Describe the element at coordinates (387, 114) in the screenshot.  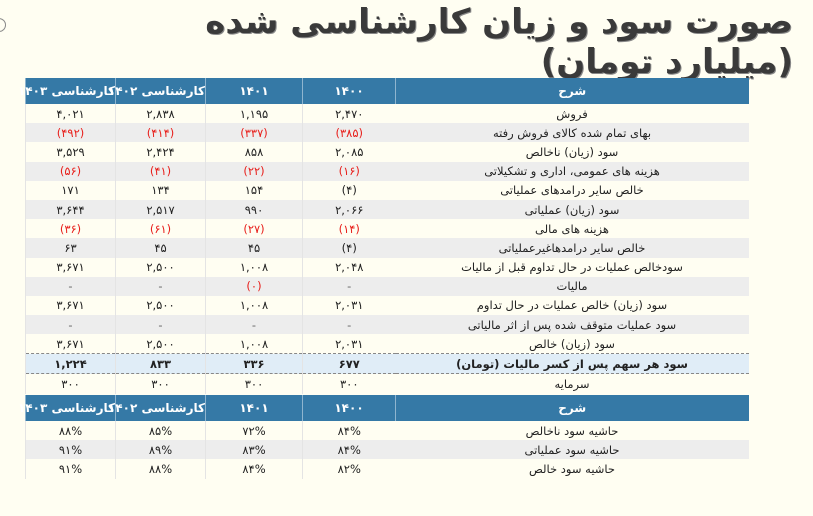
I see `table-row: فروش ۲,۴۷۰ ۱,۱۹۵ ۲,۸۳۸ ۴,۰۲۱` at that location.